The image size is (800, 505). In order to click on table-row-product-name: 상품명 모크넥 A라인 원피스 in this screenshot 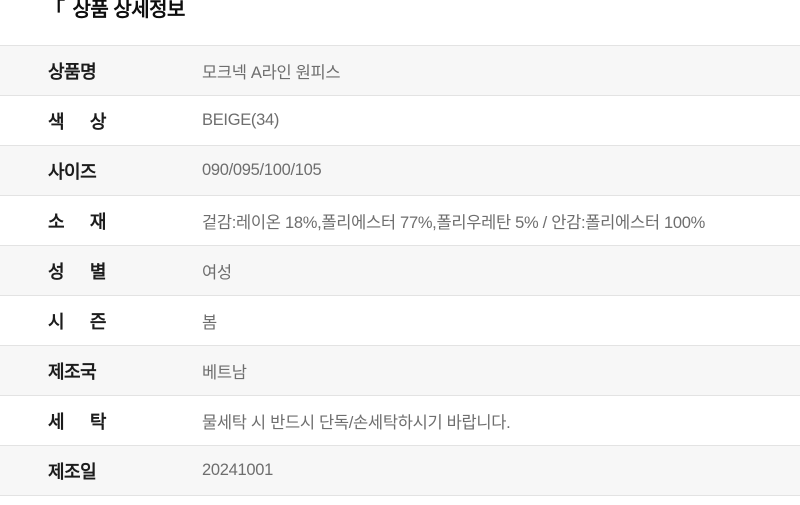, I will do `click(400, 71)`.